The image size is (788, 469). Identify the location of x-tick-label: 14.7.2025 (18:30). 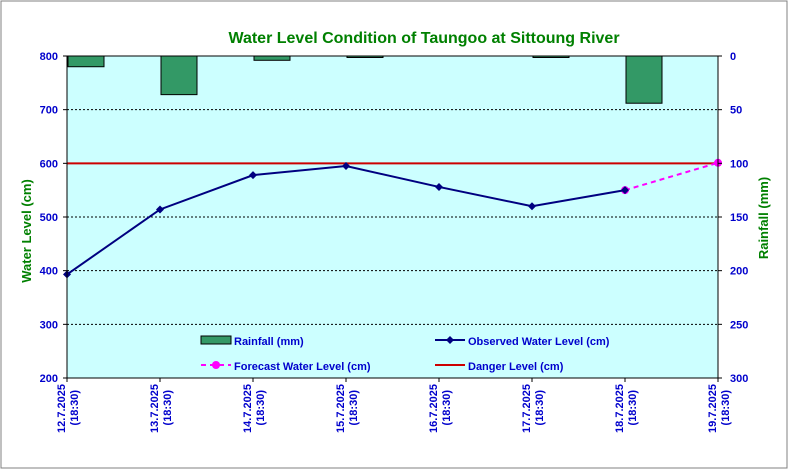
(254, 408).